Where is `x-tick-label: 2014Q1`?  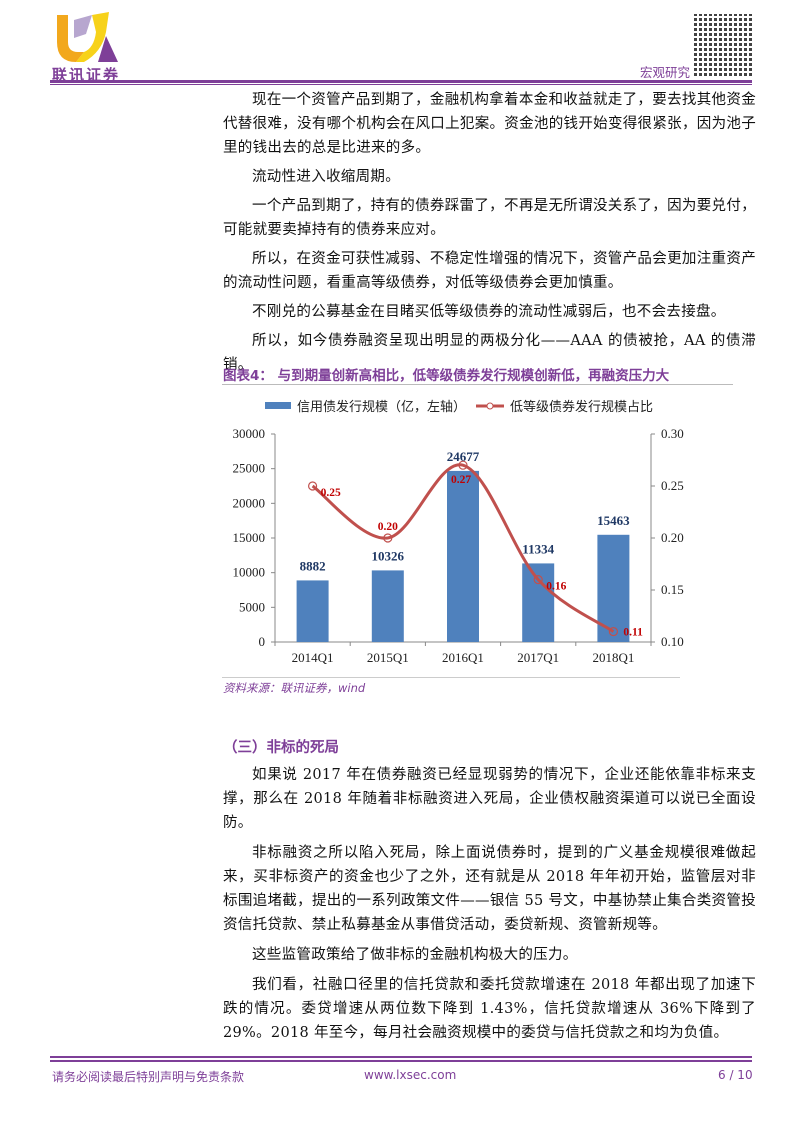 x-tick-label: 2014Q1 is located at coordinates (313, 657).